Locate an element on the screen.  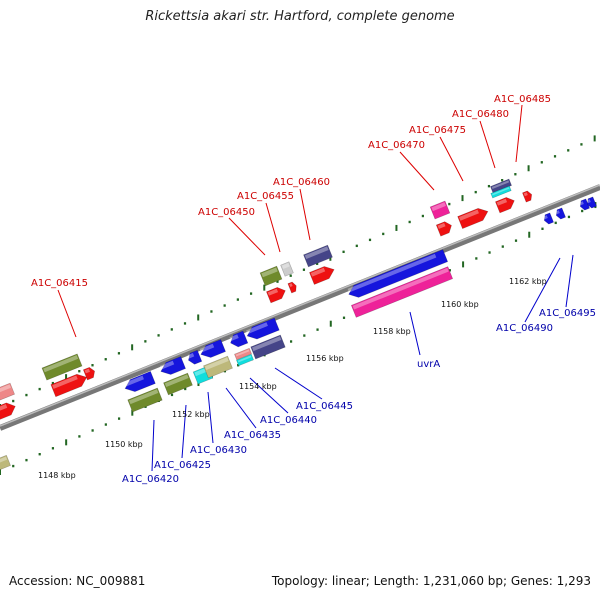
scale-label: 1158 kbp is located at coordinates (392, 331).